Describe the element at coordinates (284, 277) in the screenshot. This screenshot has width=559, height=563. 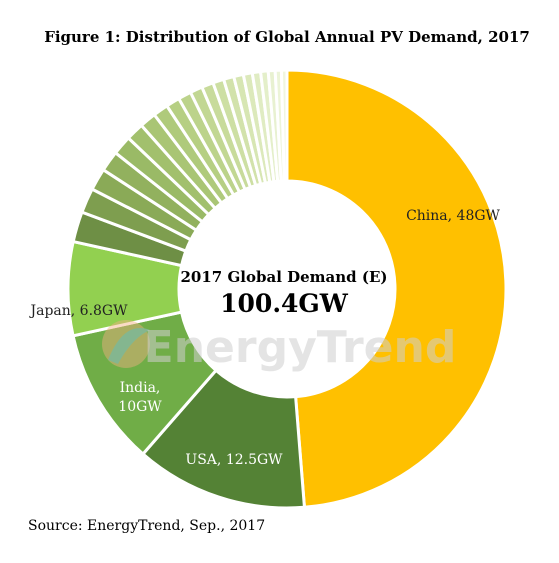
I see `center-label: 2017 Global Demand (E)` at that location.